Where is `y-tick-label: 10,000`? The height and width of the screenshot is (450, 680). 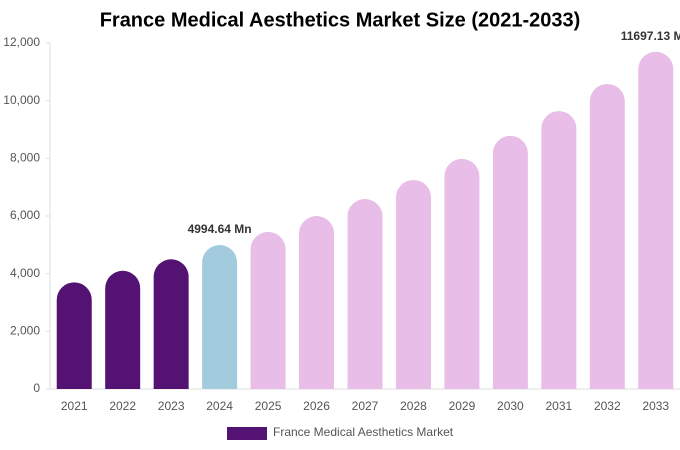 y-tick-label: 10,000 is located at coordinates (21, 100).